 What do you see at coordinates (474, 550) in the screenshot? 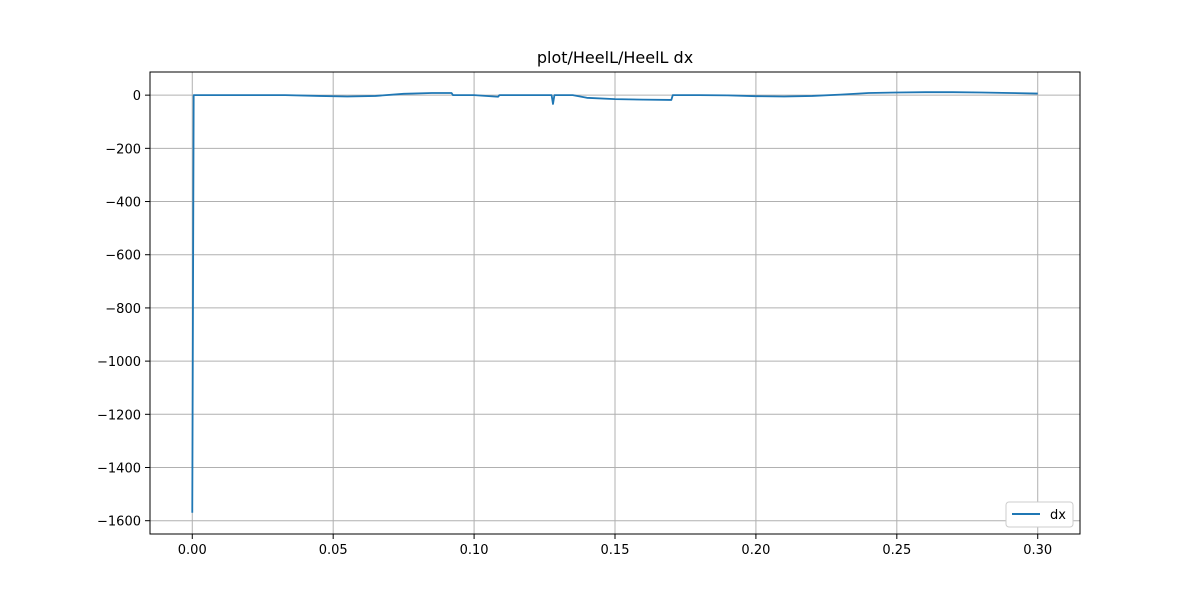
I see `x-tick-label: 0.10` at bounding box center [474, 550].